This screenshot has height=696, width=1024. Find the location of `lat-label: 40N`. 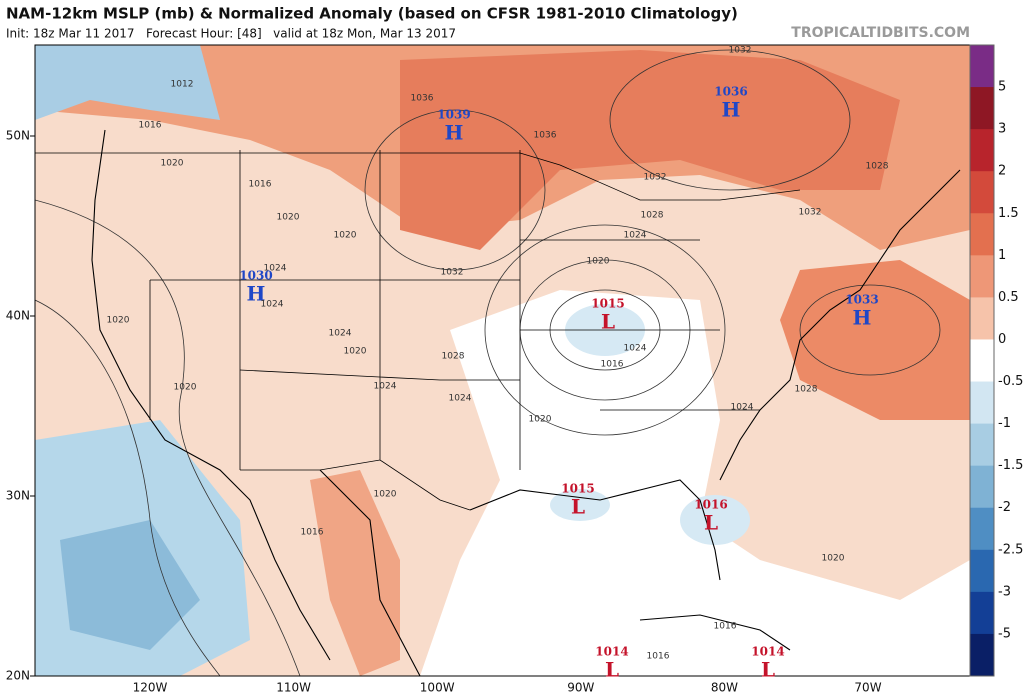

lat-label: 40N is located at coordinates (18, 316).